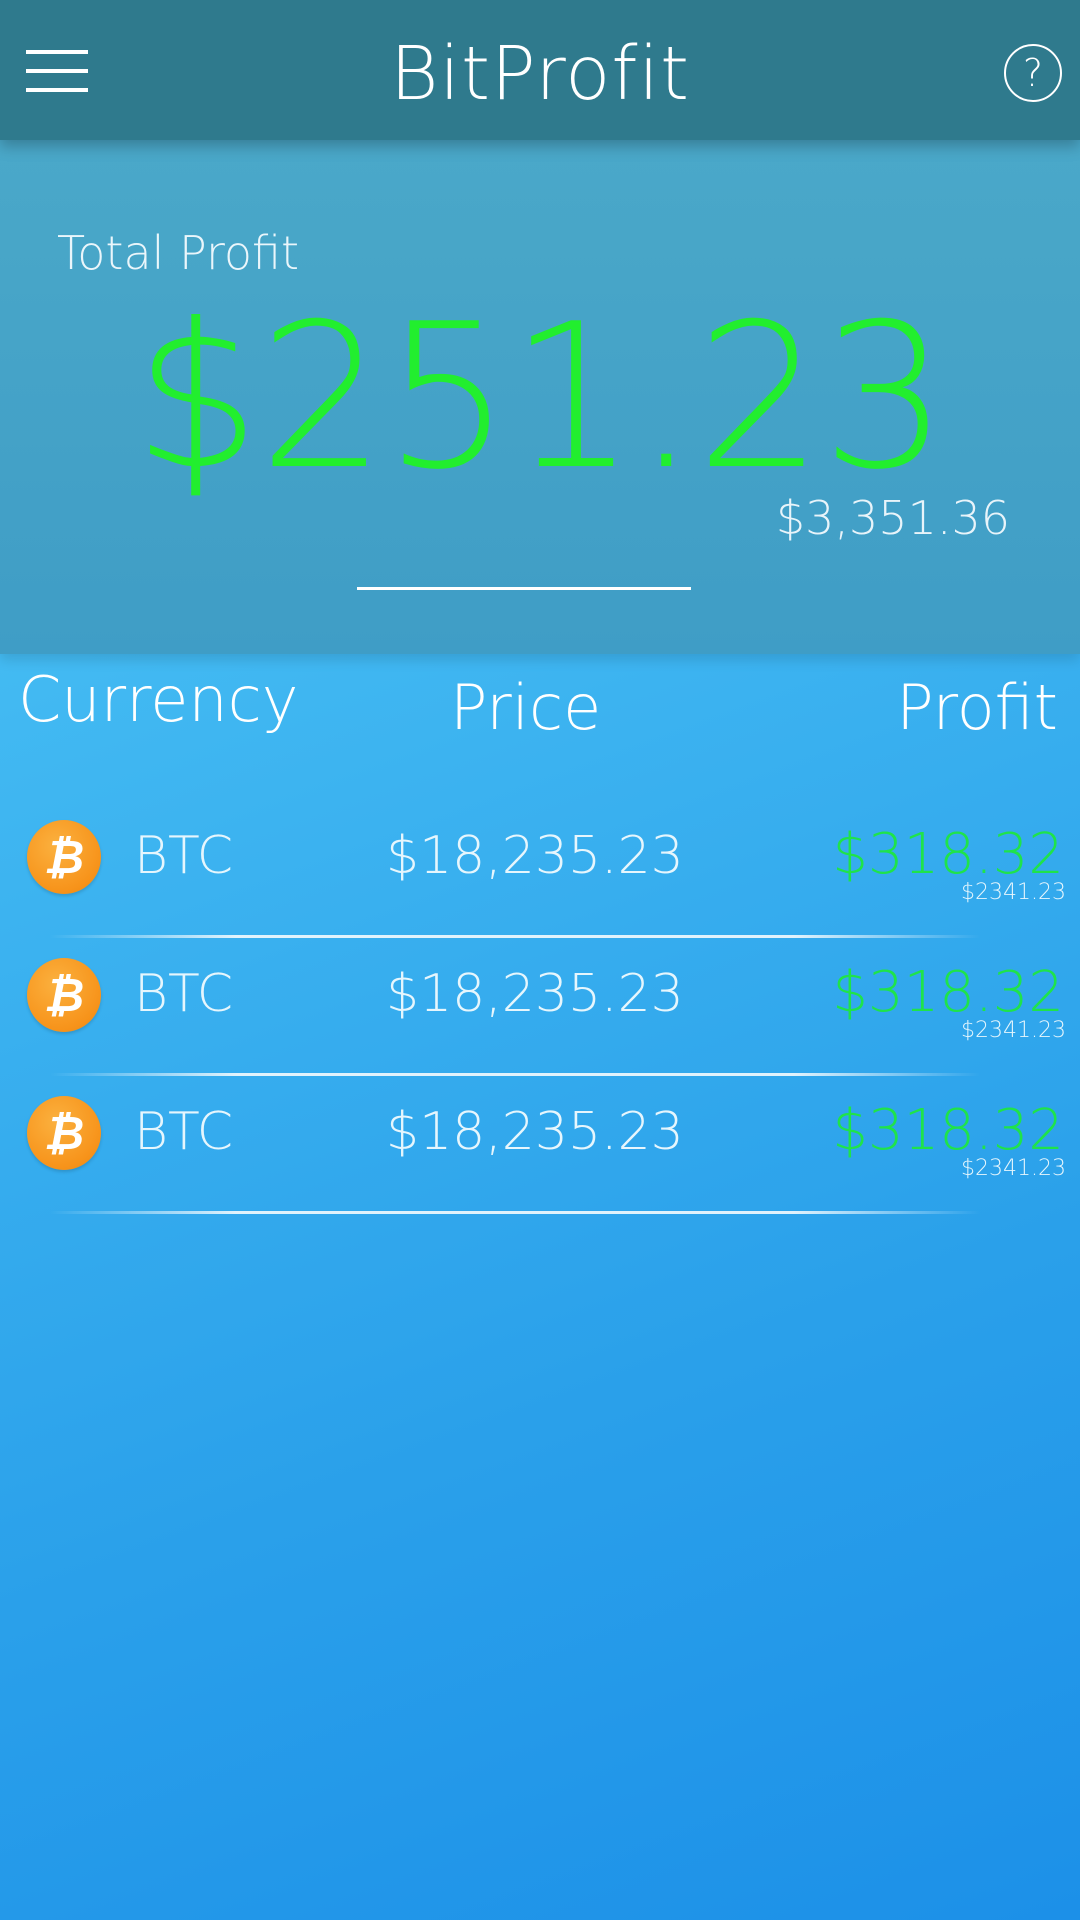 The image size is (1080, 1920). Describe the element at coordinates (540, 74) in the screenshot. I see `app-title: BitProfit` at that location.